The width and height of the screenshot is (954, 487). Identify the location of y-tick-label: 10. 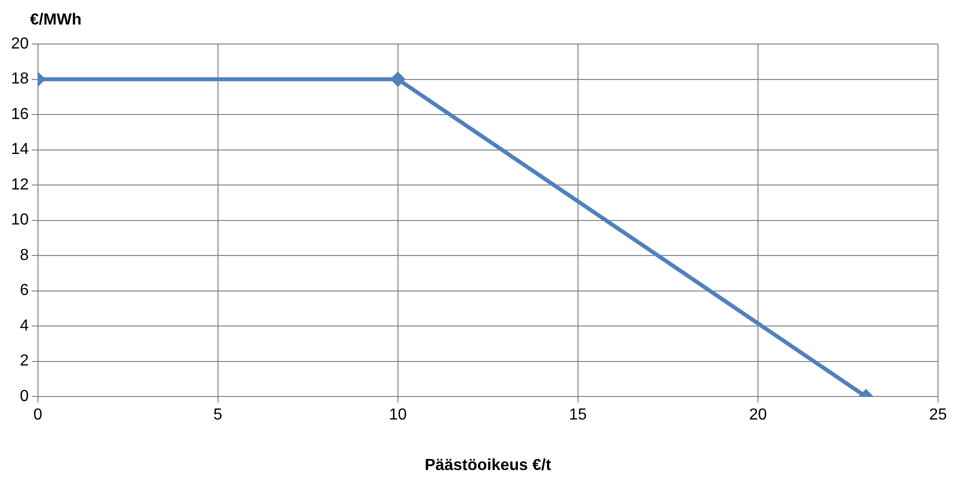
(20, 220).